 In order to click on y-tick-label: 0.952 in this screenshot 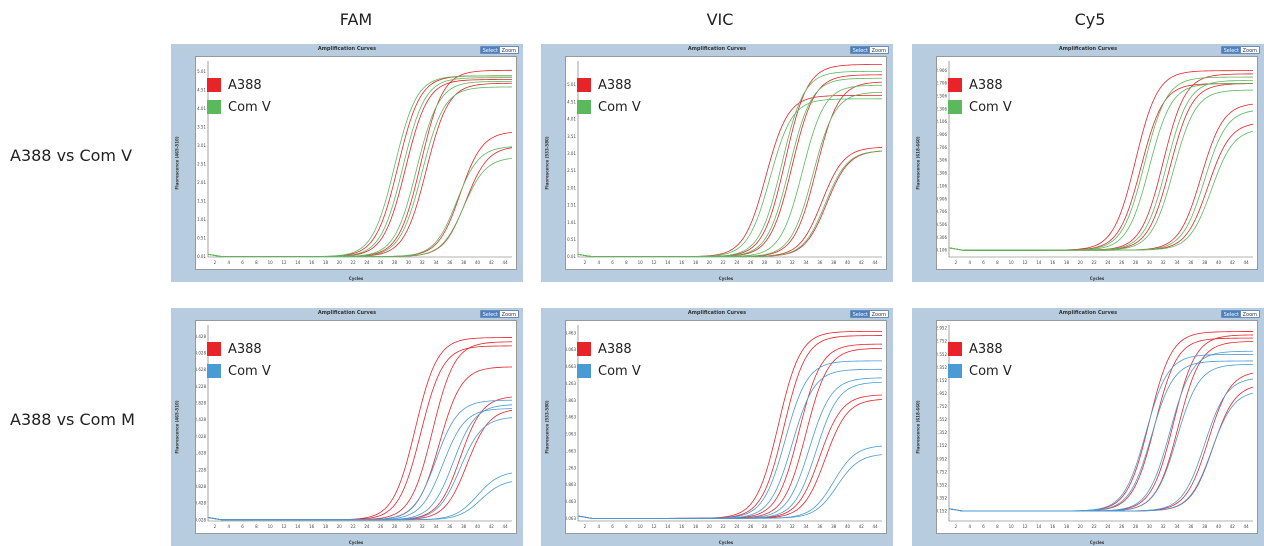, I will do `click(942, 458)`.